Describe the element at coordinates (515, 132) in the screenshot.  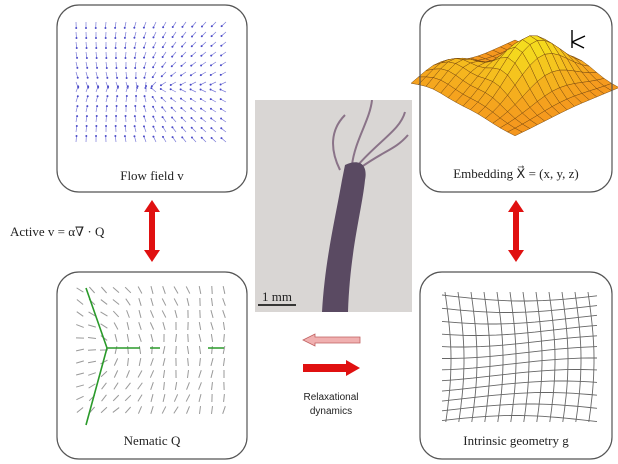
I see `surface-patch` at that location.